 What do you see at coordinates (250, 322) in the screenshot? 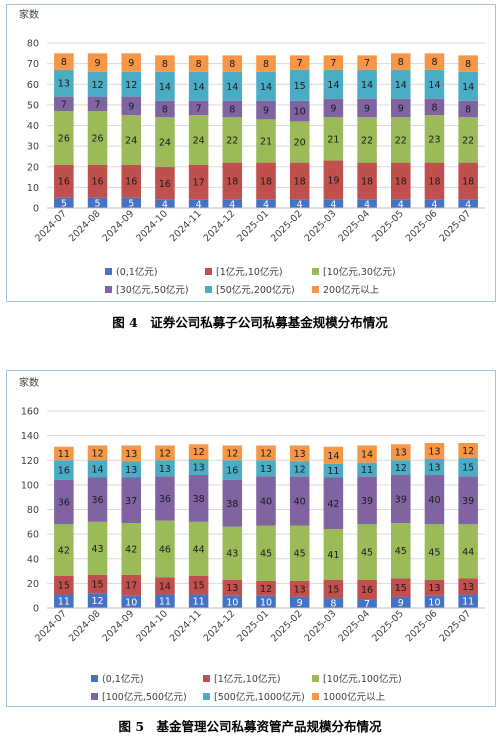
I see `figure-caption-fig4: 图 4 证券公司私募子公司私募基金规模分布情况` at bounding box center [250, 322].